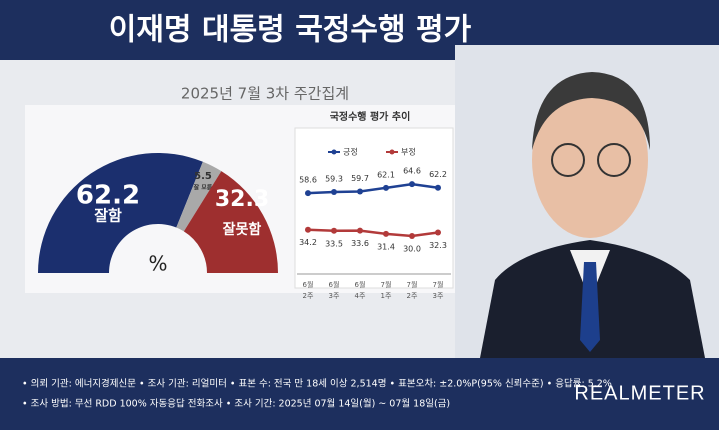  What do you see at coordinates (108, 216) in the screenshot?
I see `slice-label: 잘함` at bounding box center [108, 216].